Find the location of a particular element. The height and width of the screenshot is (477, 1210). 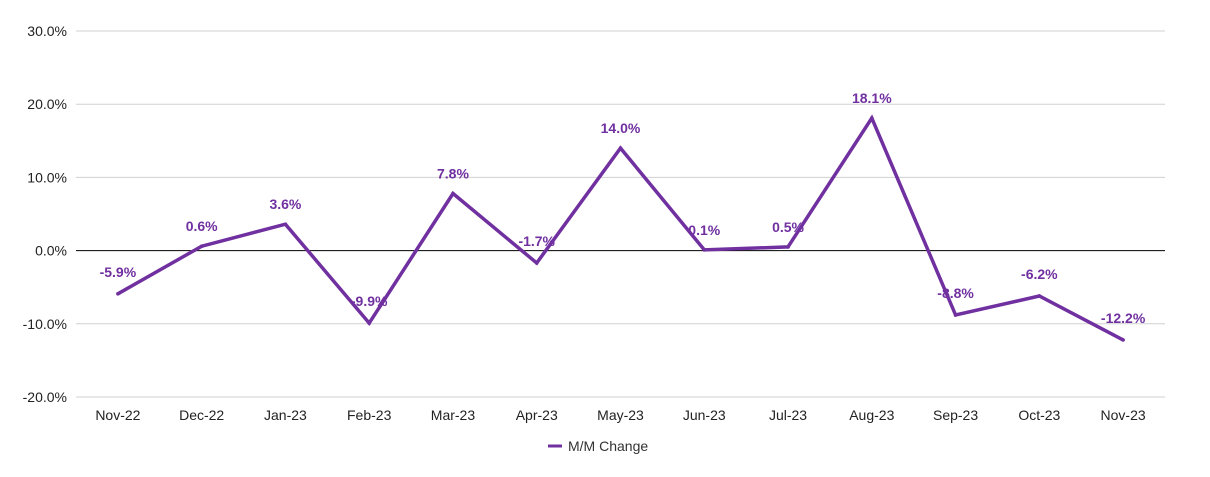

y-tick-label: 0.0% is located at coordinates (51, 251).